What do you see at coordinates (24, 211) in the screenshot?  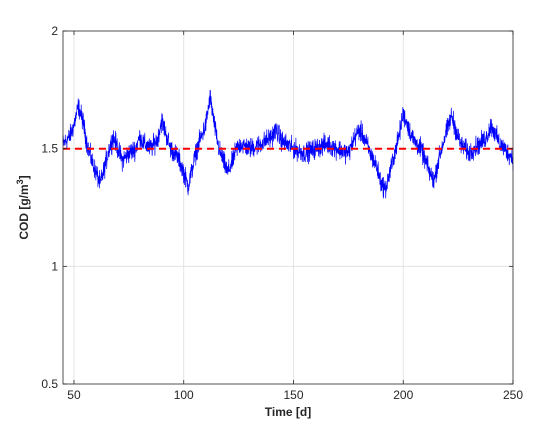 I see `y-axis-label-main: COD [g/m` at bounding box center [24, 211].